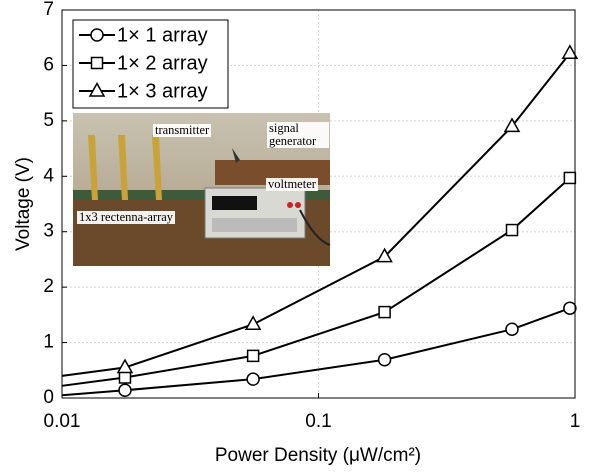 The image size is (592, 476). What do you see at coordinates (62, 421) in the screenshot?
I see `x-tick-label: 0.01` at bounding box center [62, 421].